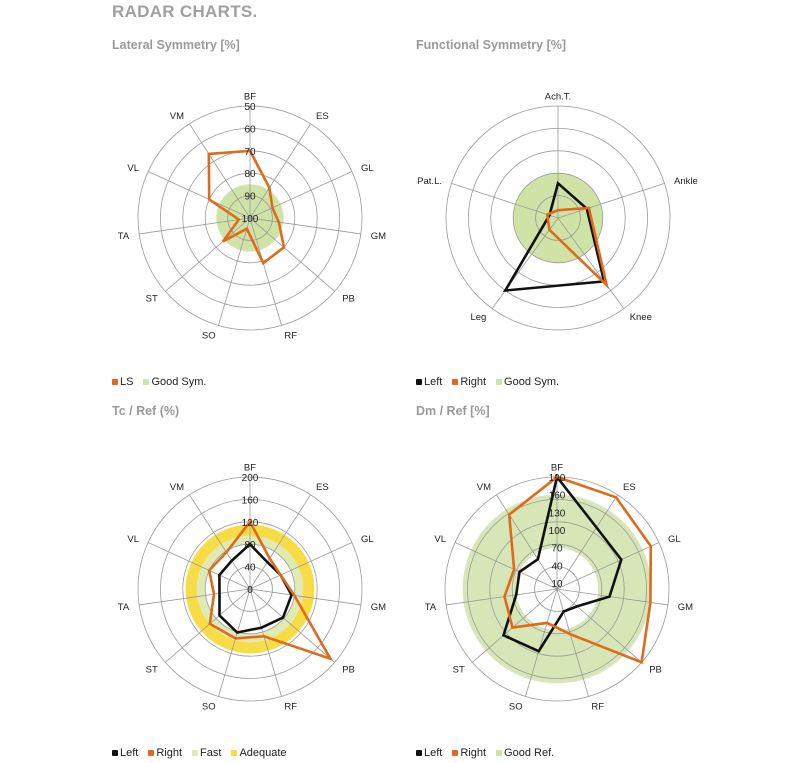 This screenshot has width=800, height=763. Describe the element at coordinates (250, 107) in the screenshot. I see `tick-label: 50` at that location.